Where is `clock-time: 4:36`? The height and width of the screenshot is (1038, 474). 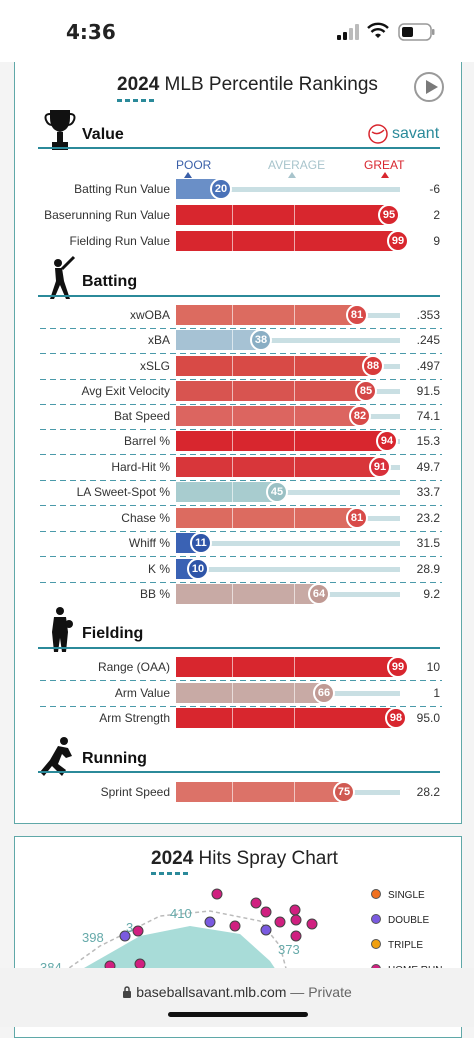 clock-time: 4:36 is located at coordinates (91, 32).